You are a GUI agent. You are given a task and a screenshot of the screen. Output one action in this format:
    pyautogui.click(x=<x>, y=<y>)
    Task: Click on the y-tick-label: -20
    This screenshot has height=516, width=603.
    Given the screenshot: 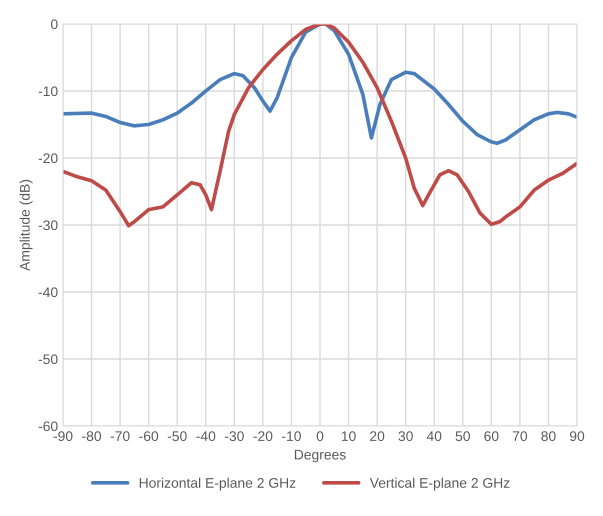 What is the action you would take?
    pyautogui.click(x=48, y=158)
    